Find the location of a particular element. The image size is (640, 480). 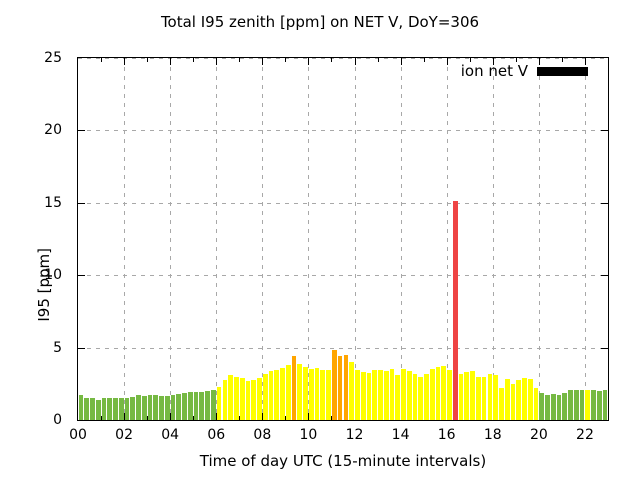

y-tick-label: 25 is located at coordinates (53, 58).